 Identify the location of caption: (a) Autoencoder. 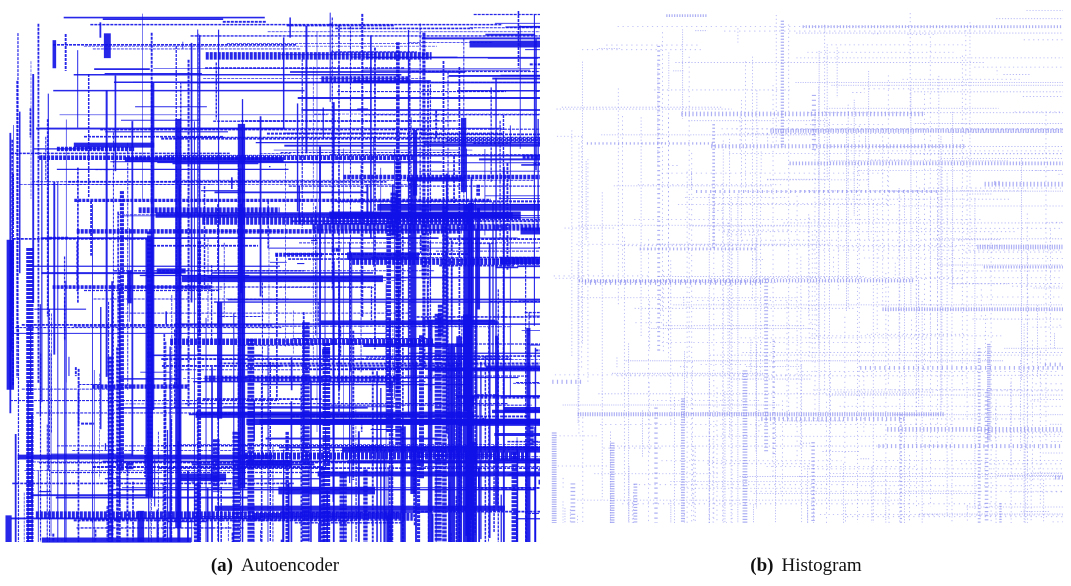
(275, 565).